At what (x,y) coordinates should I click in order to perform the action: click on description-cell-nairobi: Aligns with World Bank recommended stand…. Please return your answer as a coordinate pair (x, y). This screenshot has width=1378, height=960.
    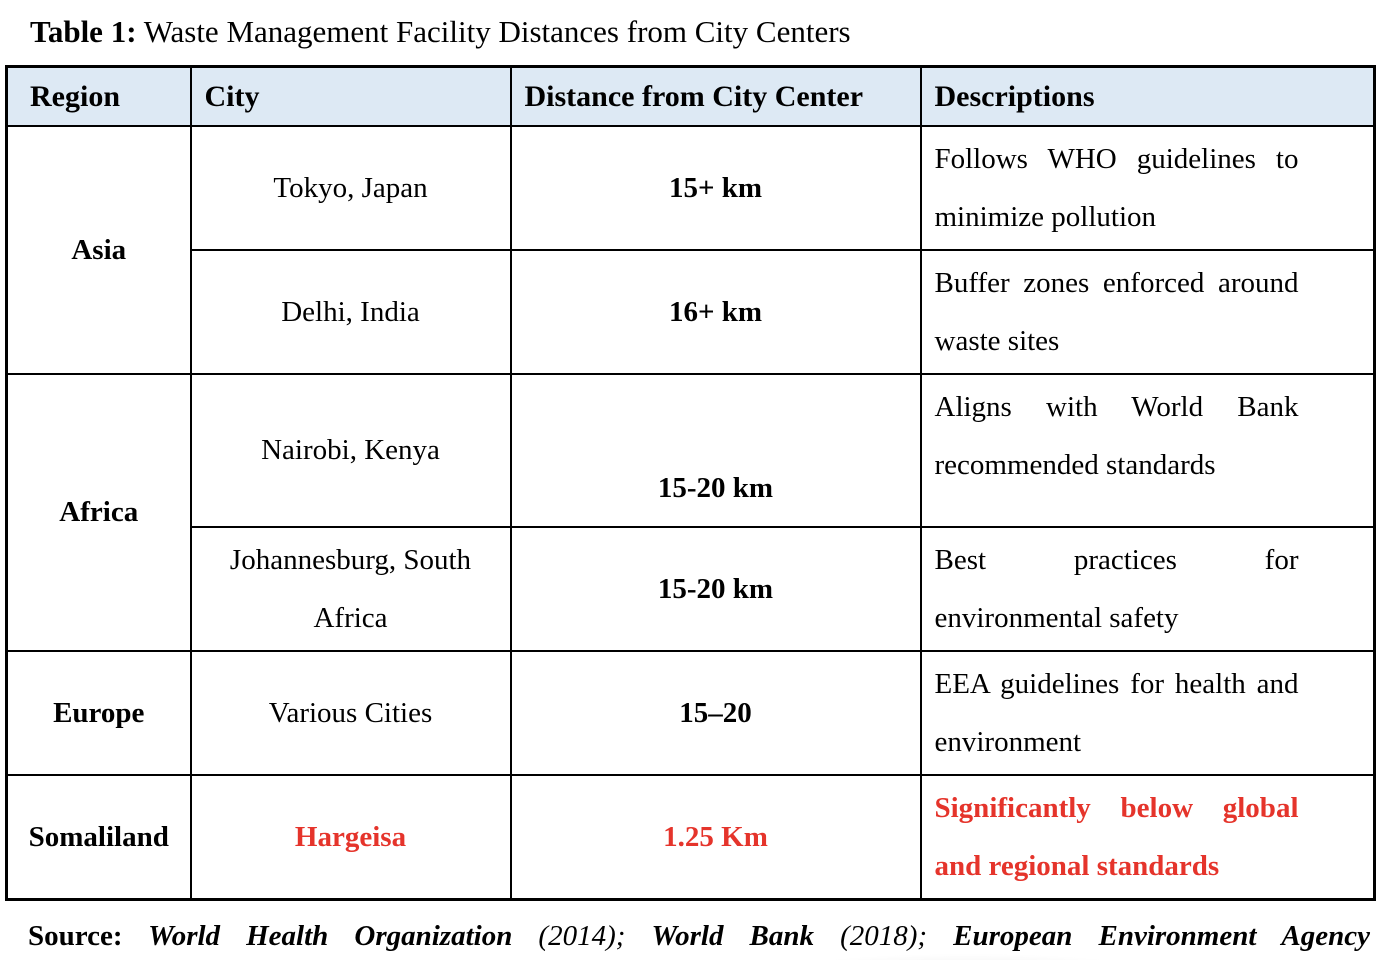
    Looking at the image, I should click on (1147, 450).